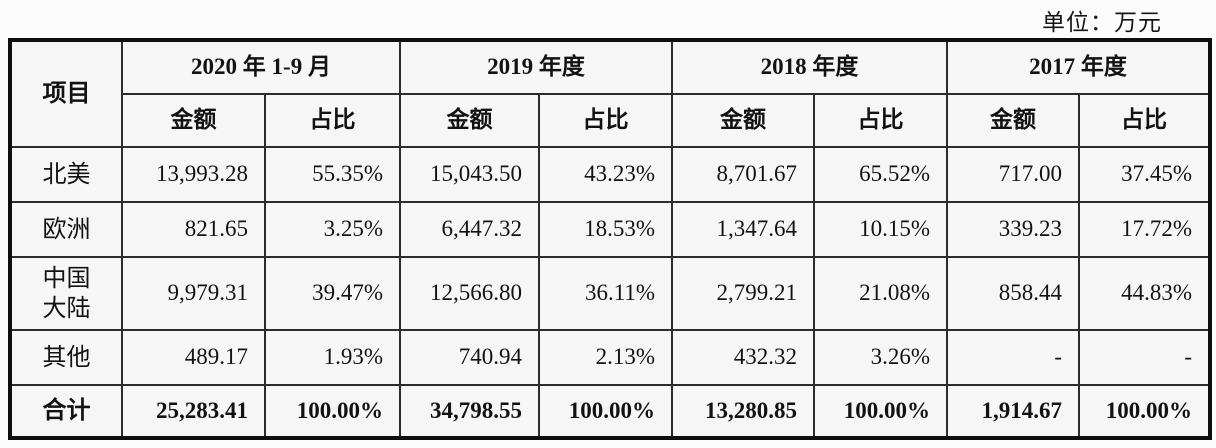 The image size is (1216, 448). I want to click on ratio-cell: 39.47%, so click(332, 293).